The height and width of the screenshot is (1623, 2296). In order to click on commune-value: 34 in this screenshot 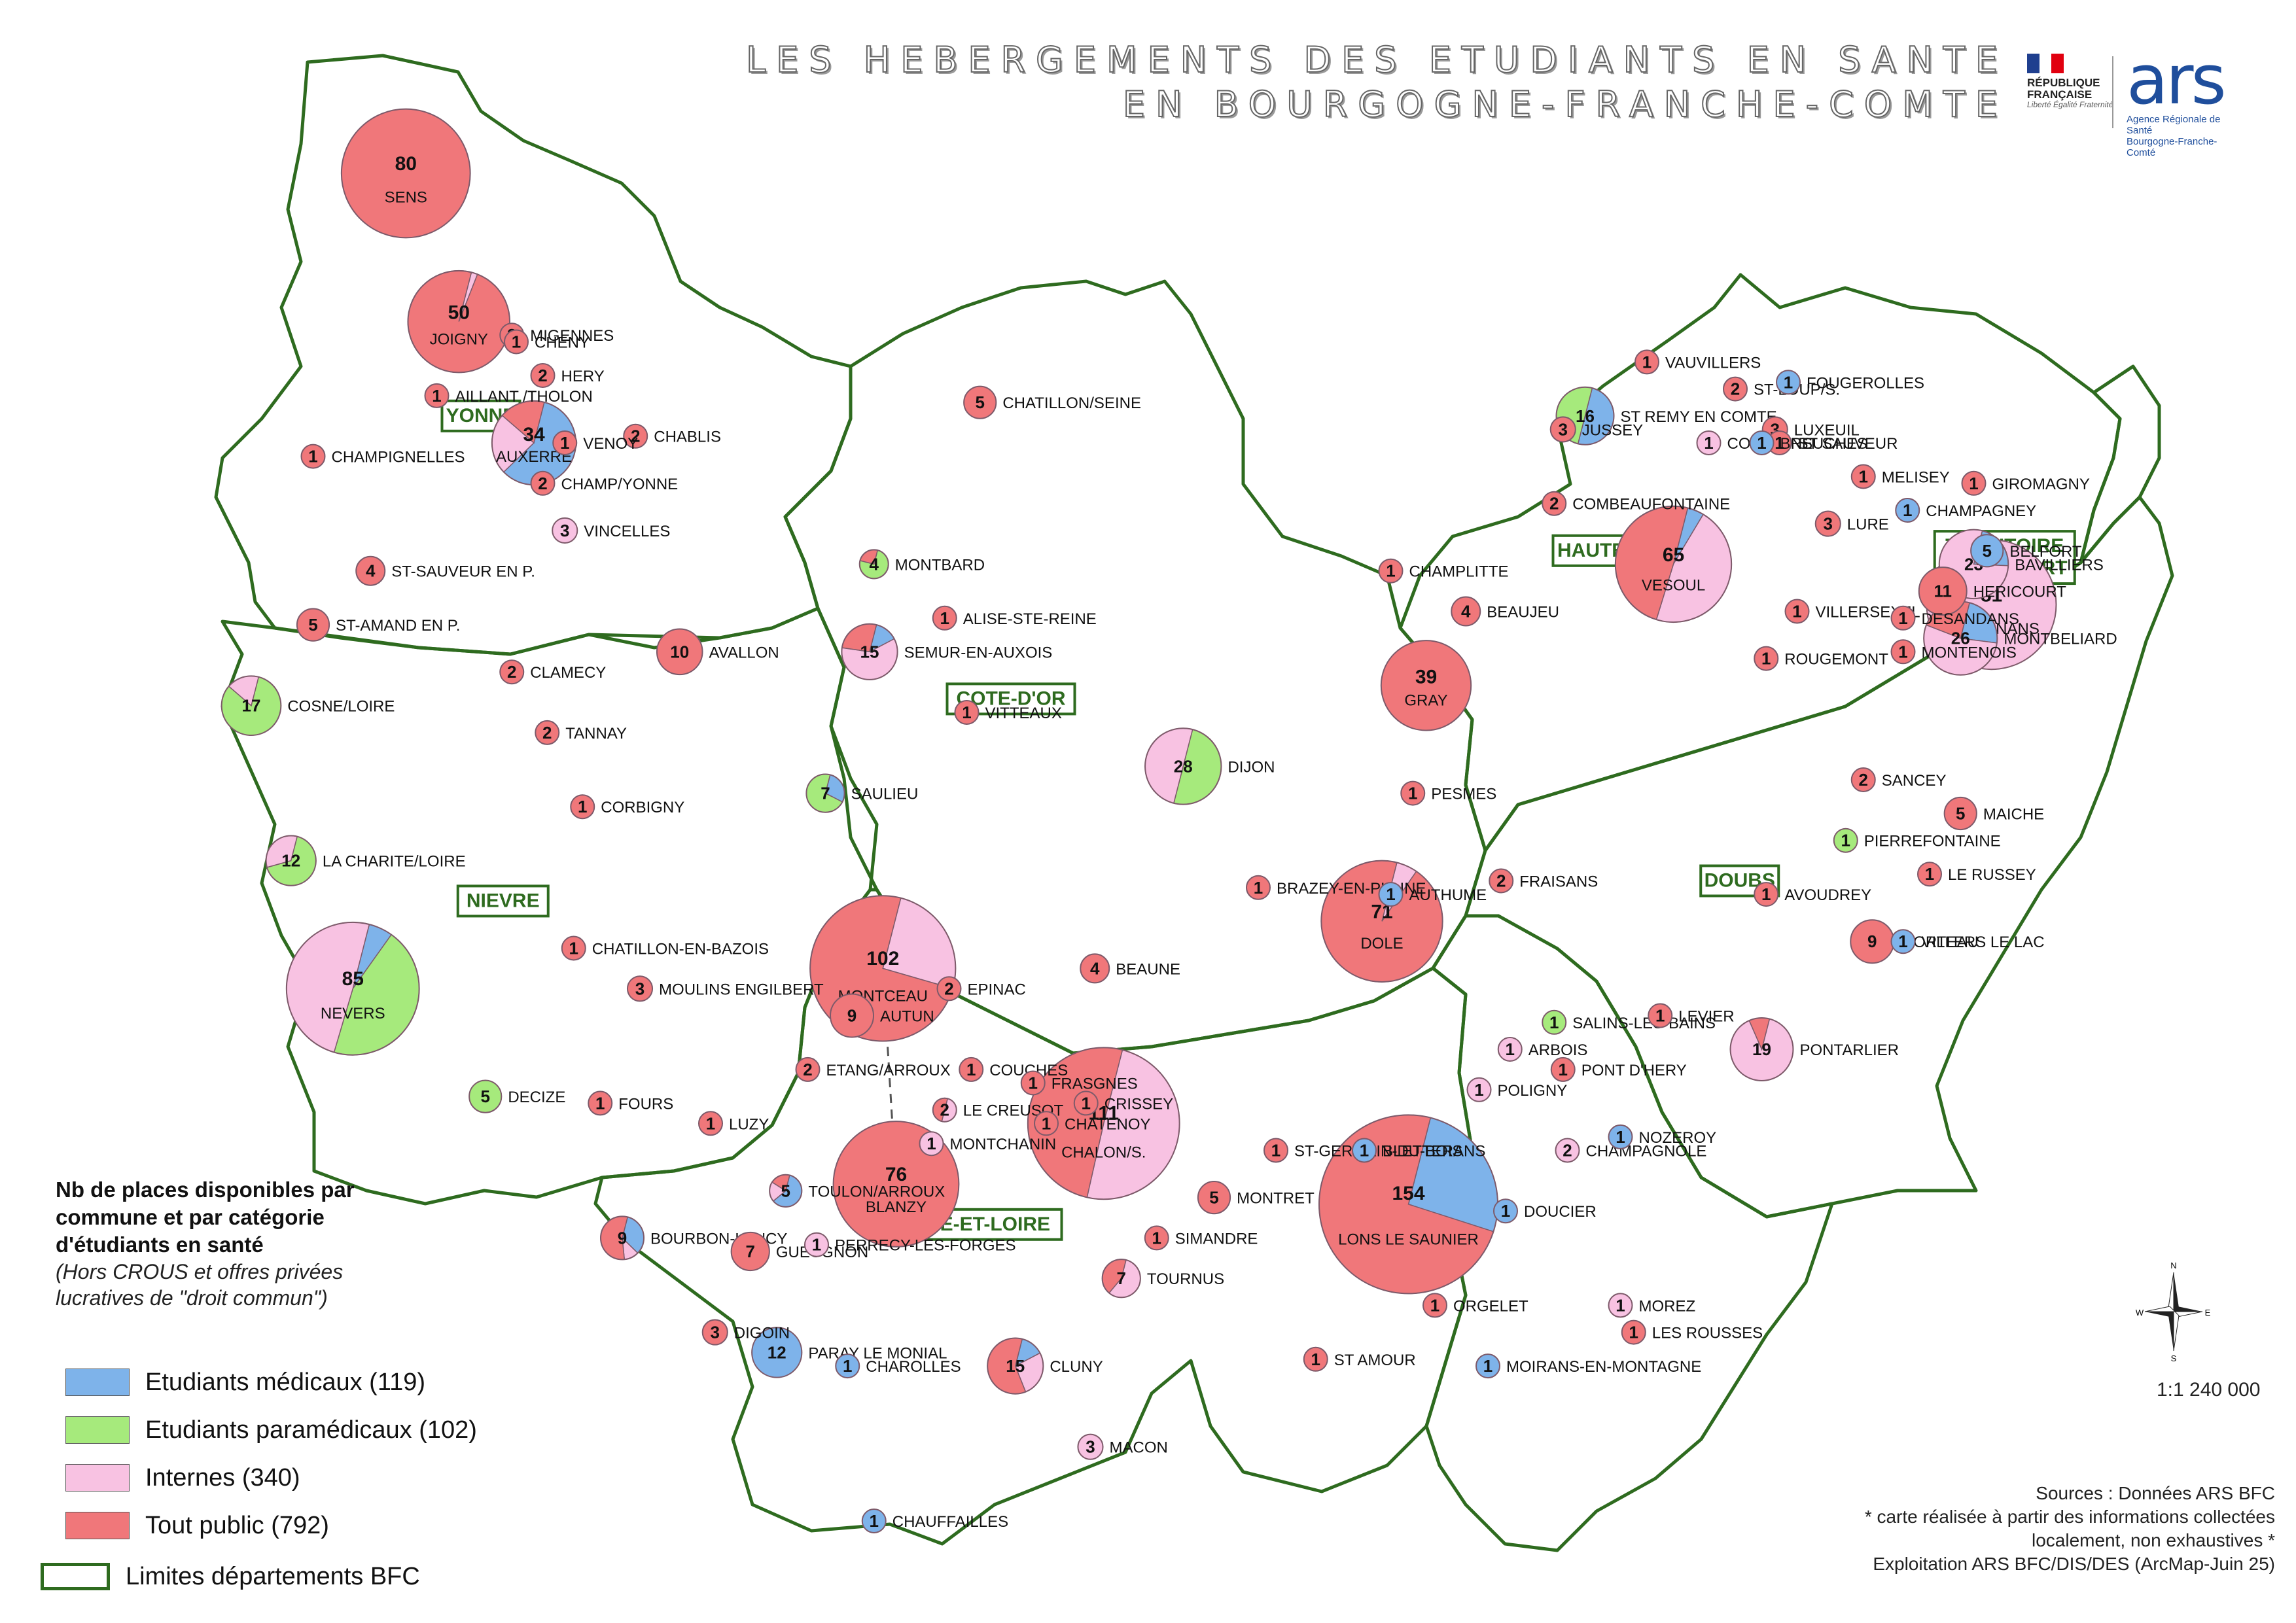, I will do `click(534, 434)`.